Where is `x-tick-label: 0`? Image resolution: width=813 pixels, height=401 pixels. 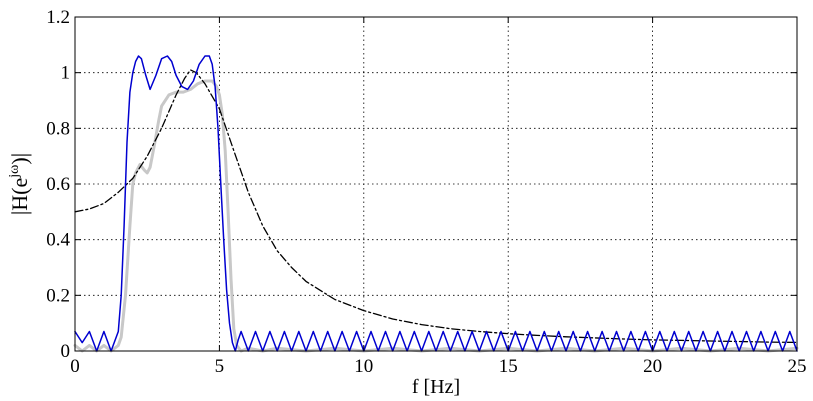 x-tick-label: 0 is located at coordinates (75, 366).